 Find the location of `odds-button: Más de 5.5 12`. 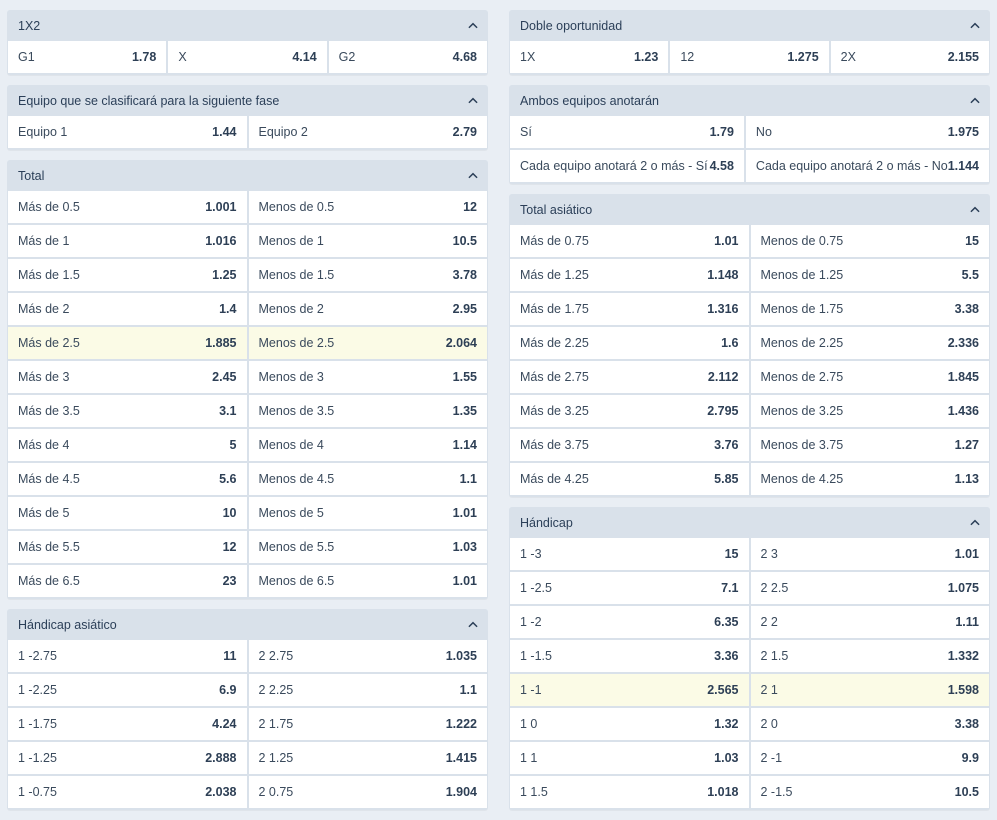

odds-button: Más de 5.5 12 is located at coordinates (127, 547).